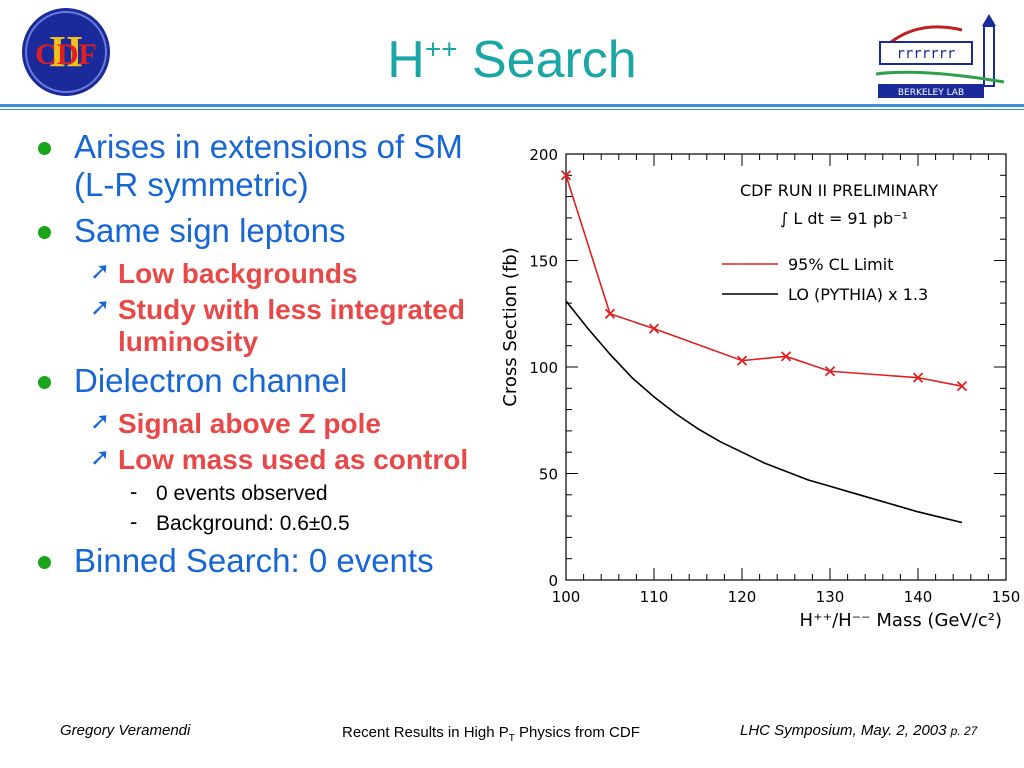  Describe the element at coordinates (839, 190) in the screenshot. I see `chart-title: CDF RUN II PRELIMINARY` at that location.